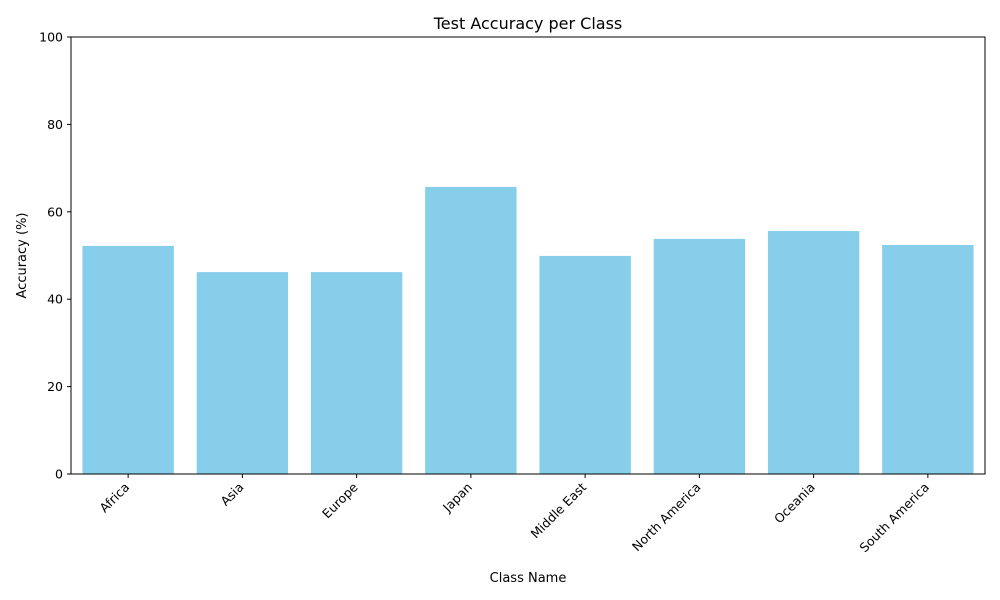 The image size is (1000, 600). Describe the element at coordinates (51, 37) in the screenshot. I see `y-tick-label: 100` at that location.